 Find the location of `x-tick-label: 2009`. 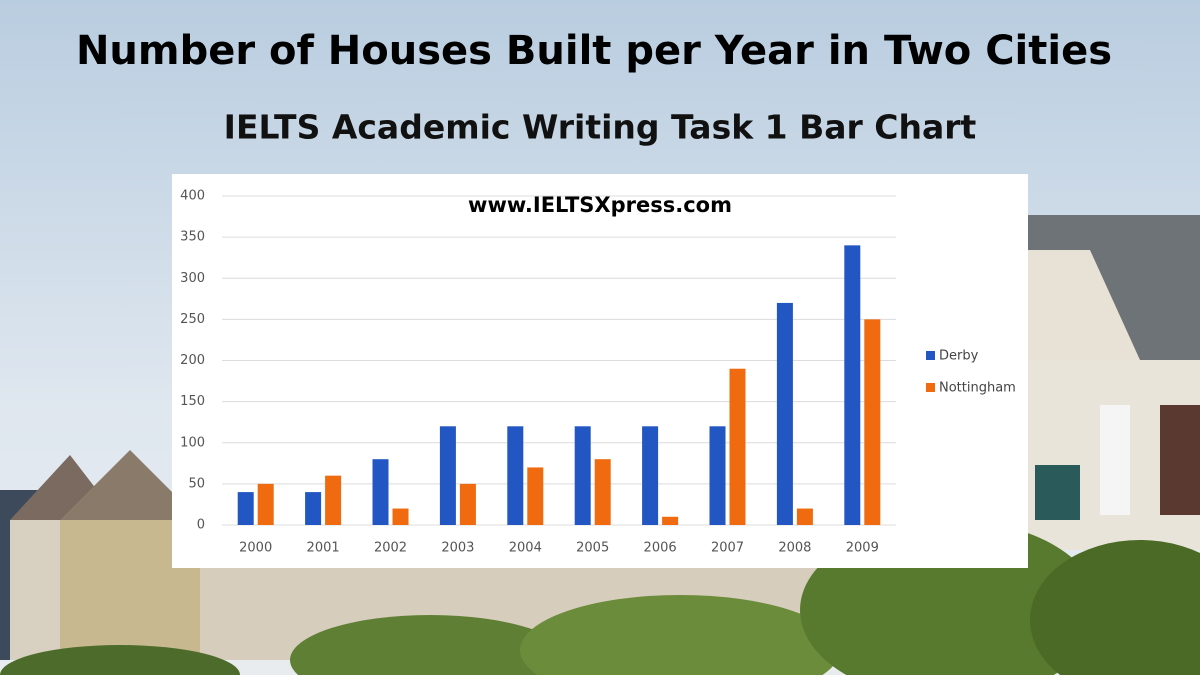

x-tick-label: 2009 is located at coordinates (862, 548).